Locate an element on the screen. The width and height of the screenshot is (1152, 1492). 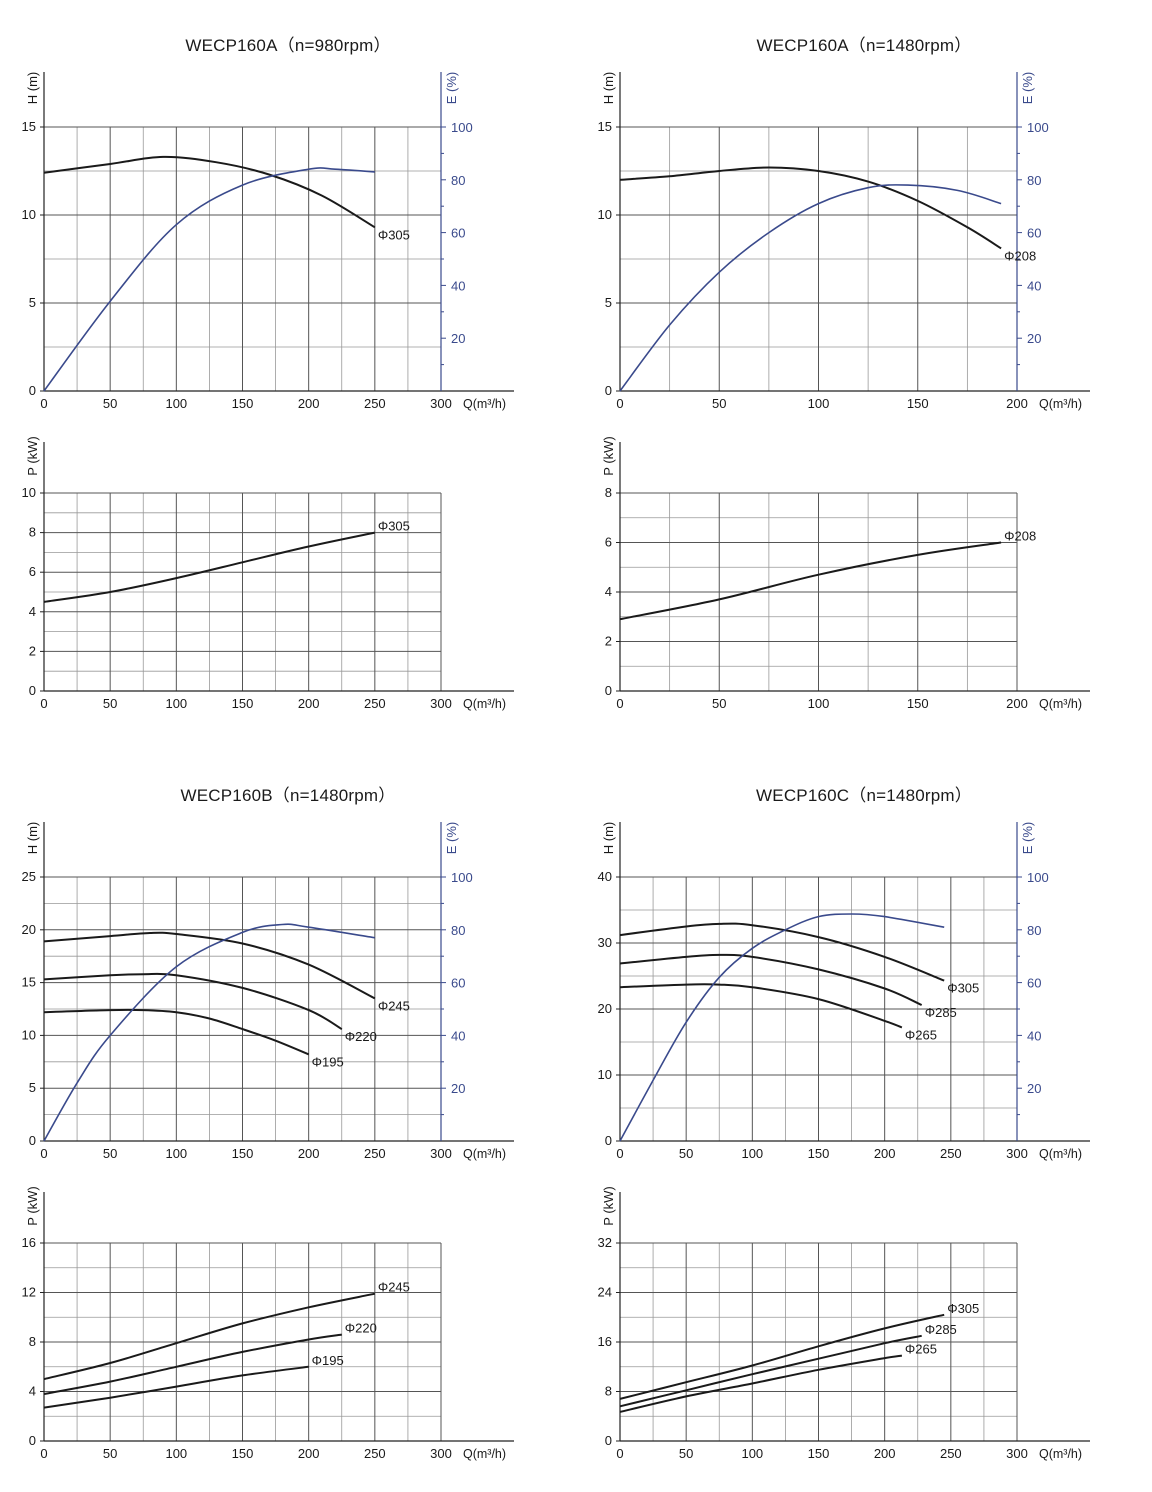
power-chart: 0 50 100 150 200 0 2 4 6 8 Q(m³/h) P (kW) Φ208 is located at coordinates (845, 573).